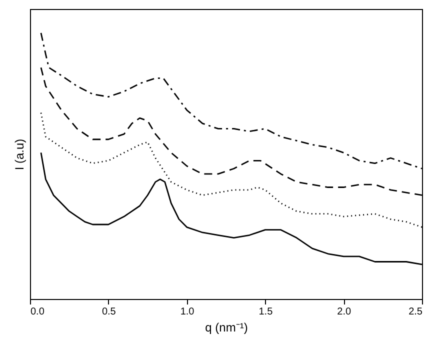 The width and height of the screenshot is (430, 348). I want to click on x-tick-label: 2.0, so click(344, 312).